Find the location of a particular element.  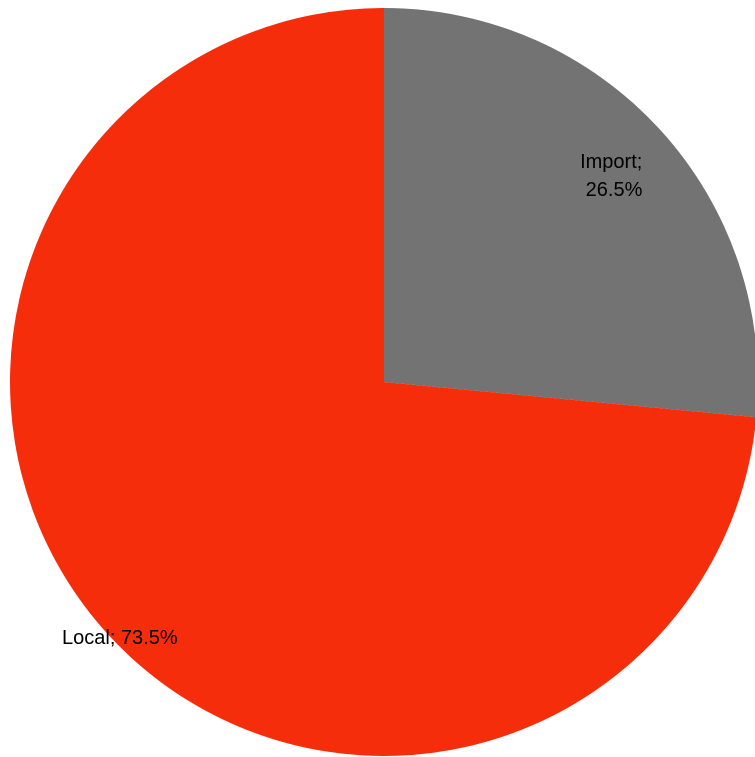

import-label: Import; 26.5% is located at coordinates (614, 176).